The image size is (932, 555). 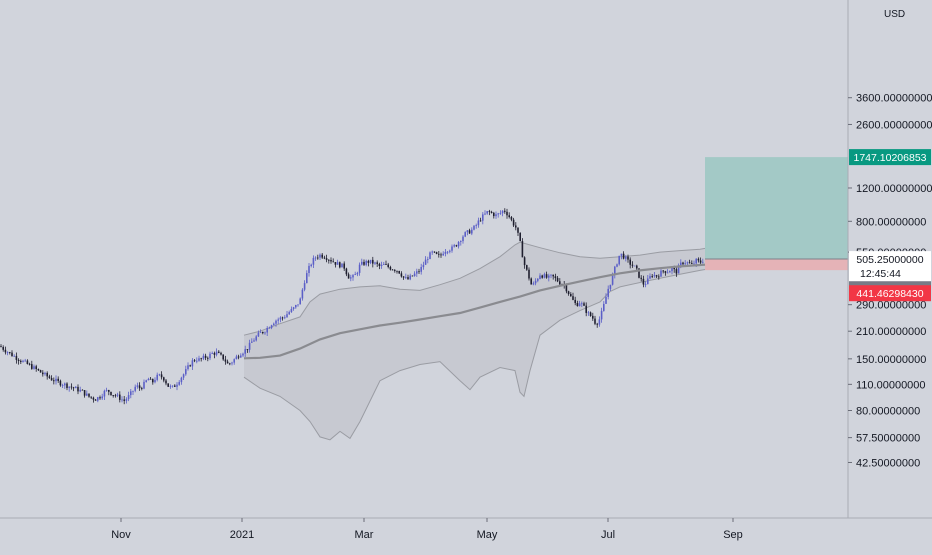 I want to click on loss-zone, so click(x=776, y=265).